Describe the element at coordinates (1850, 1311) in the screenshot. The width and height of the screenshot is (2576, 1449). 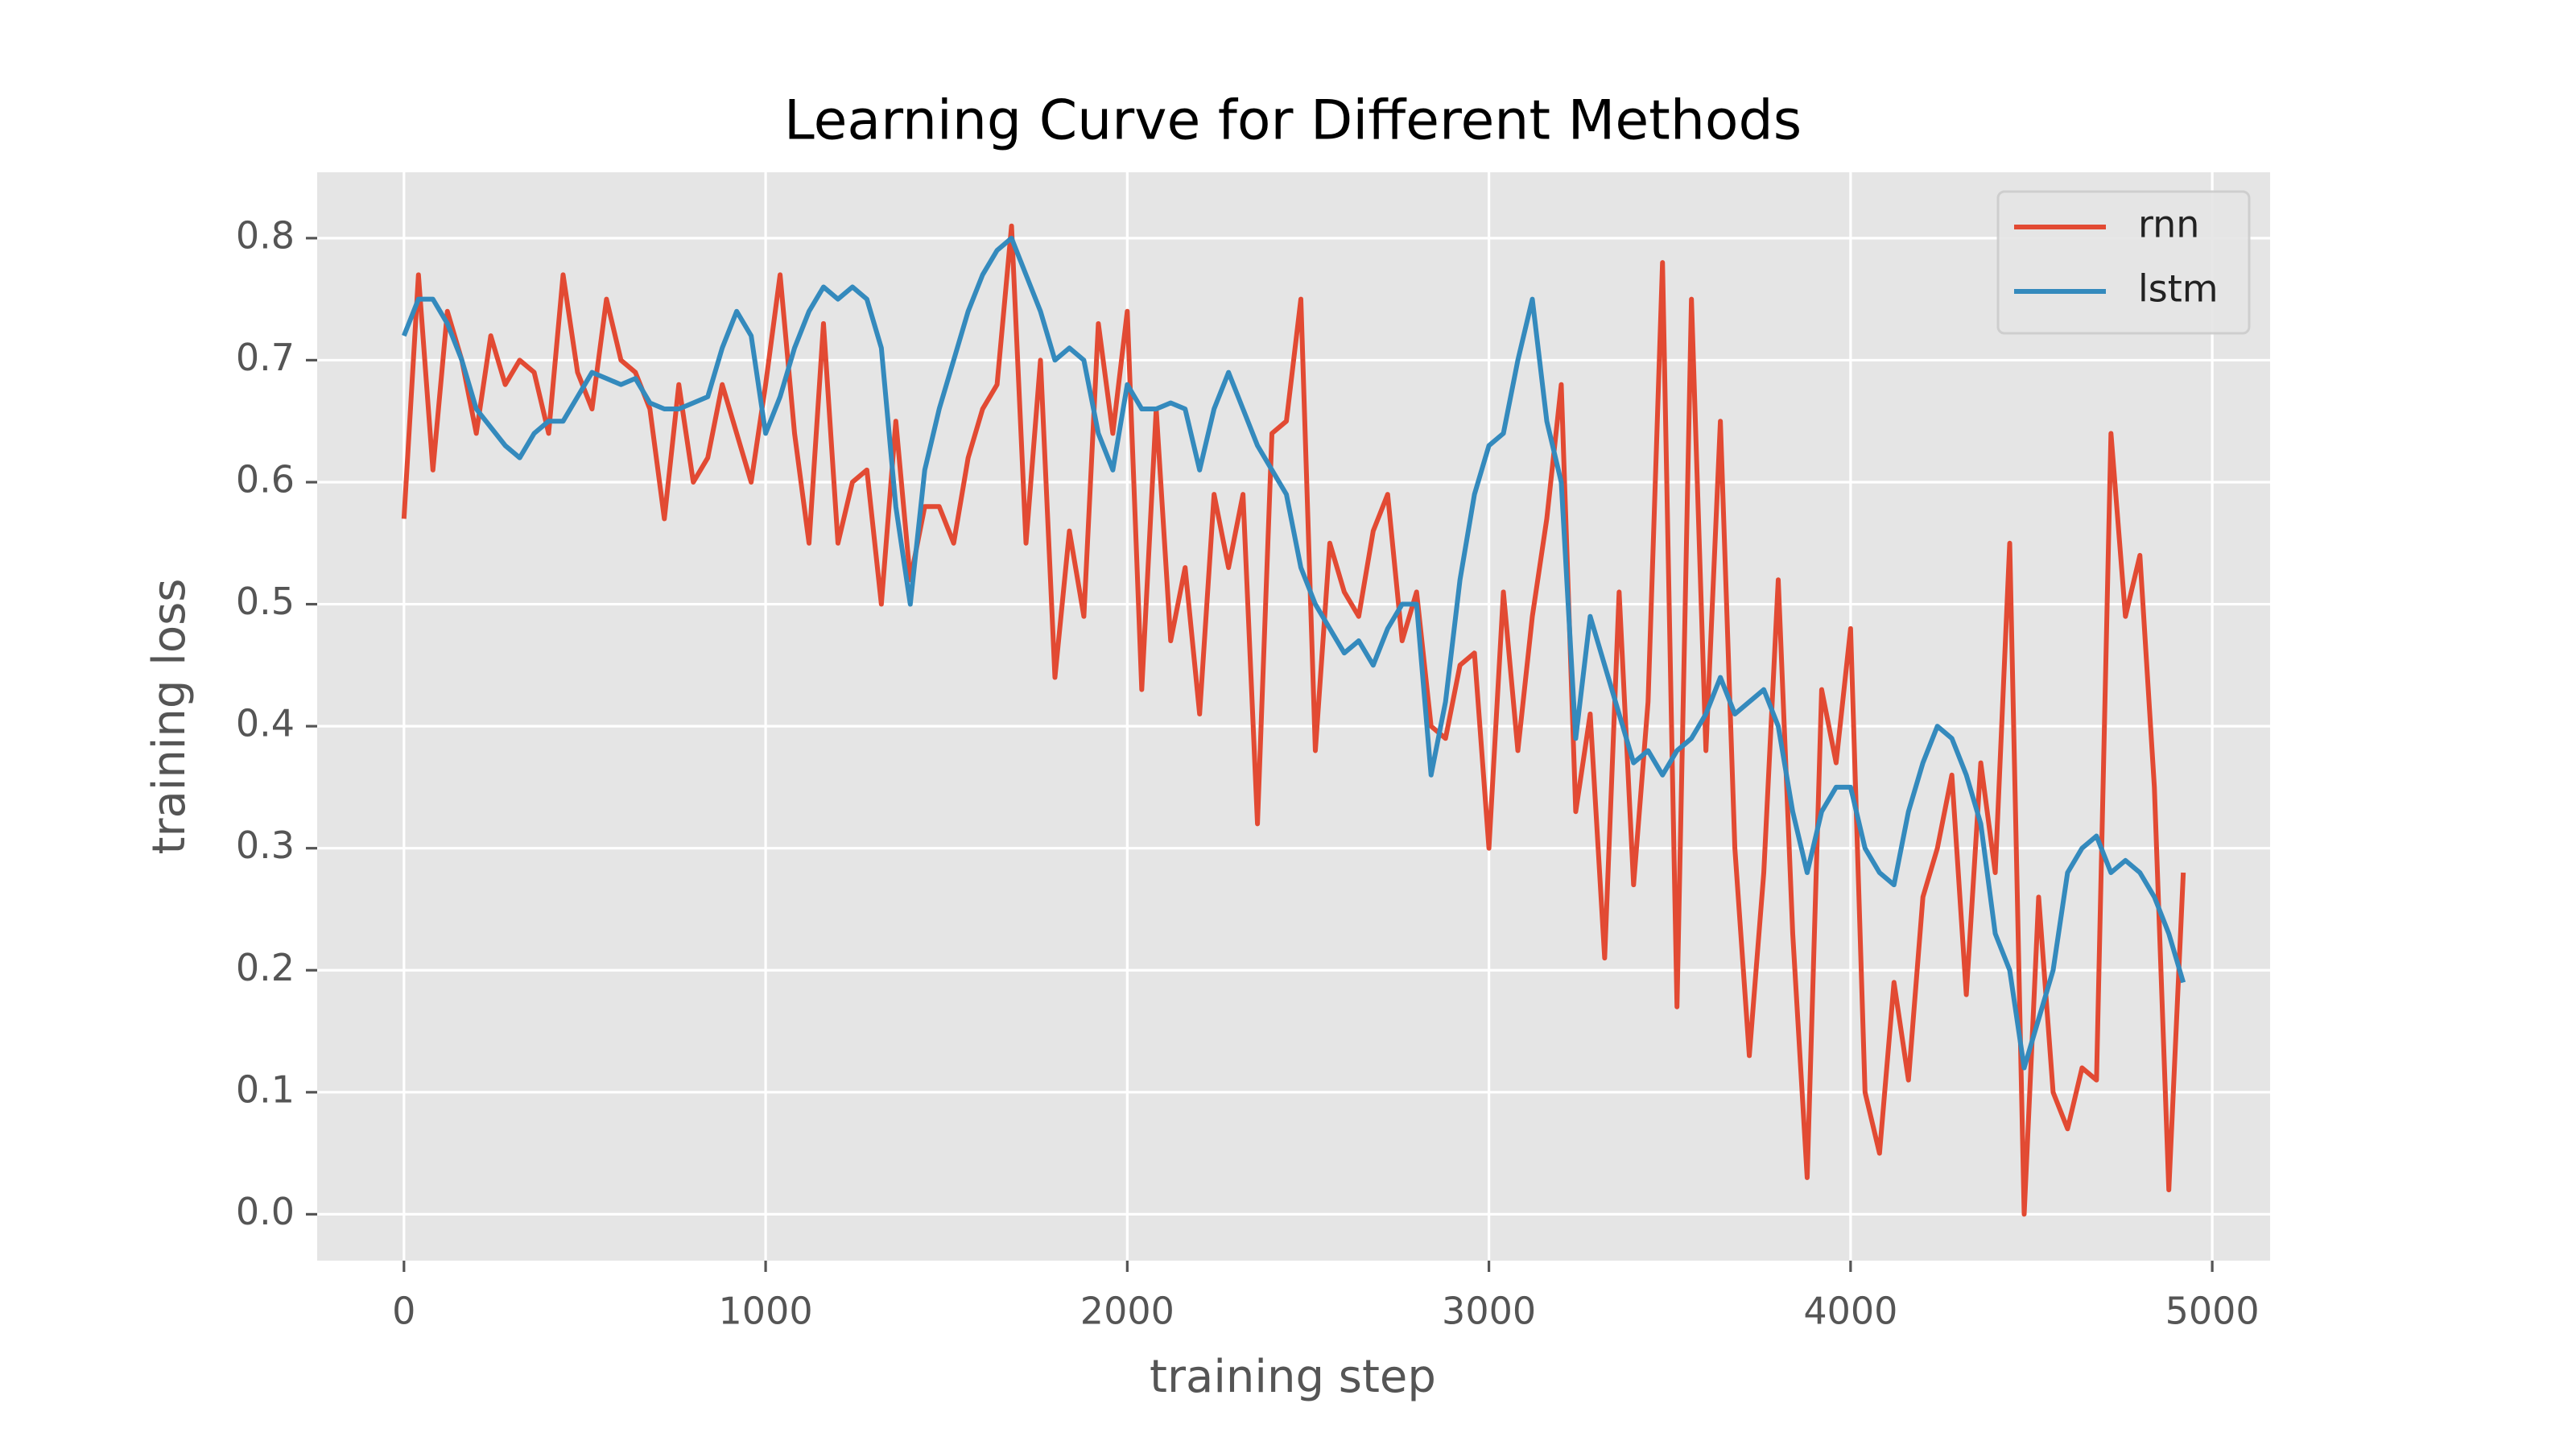
I see `x-tick-label: 4000` at that location.